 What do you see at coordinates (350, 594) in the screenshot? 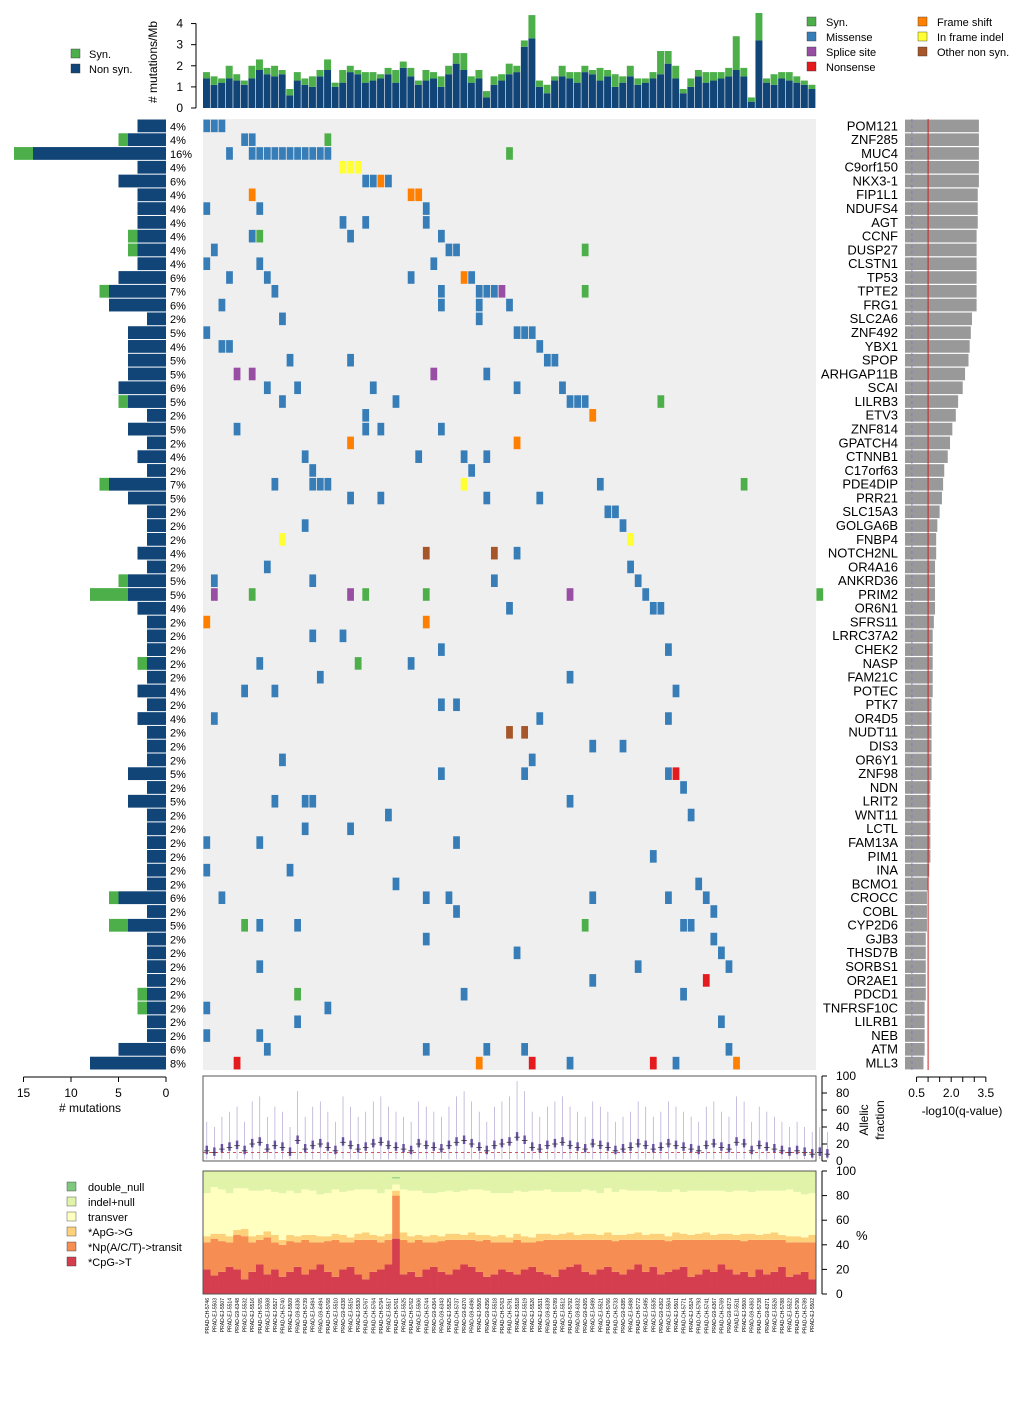
I see `mutation-cell-splice-site` at bounding box center [350, 594].